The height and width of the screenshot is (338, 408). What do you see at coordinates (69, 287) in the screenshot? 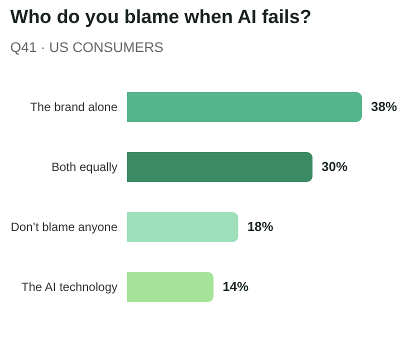
I see `y-tick-label: The AI technology` at bounding box center [69, 287].